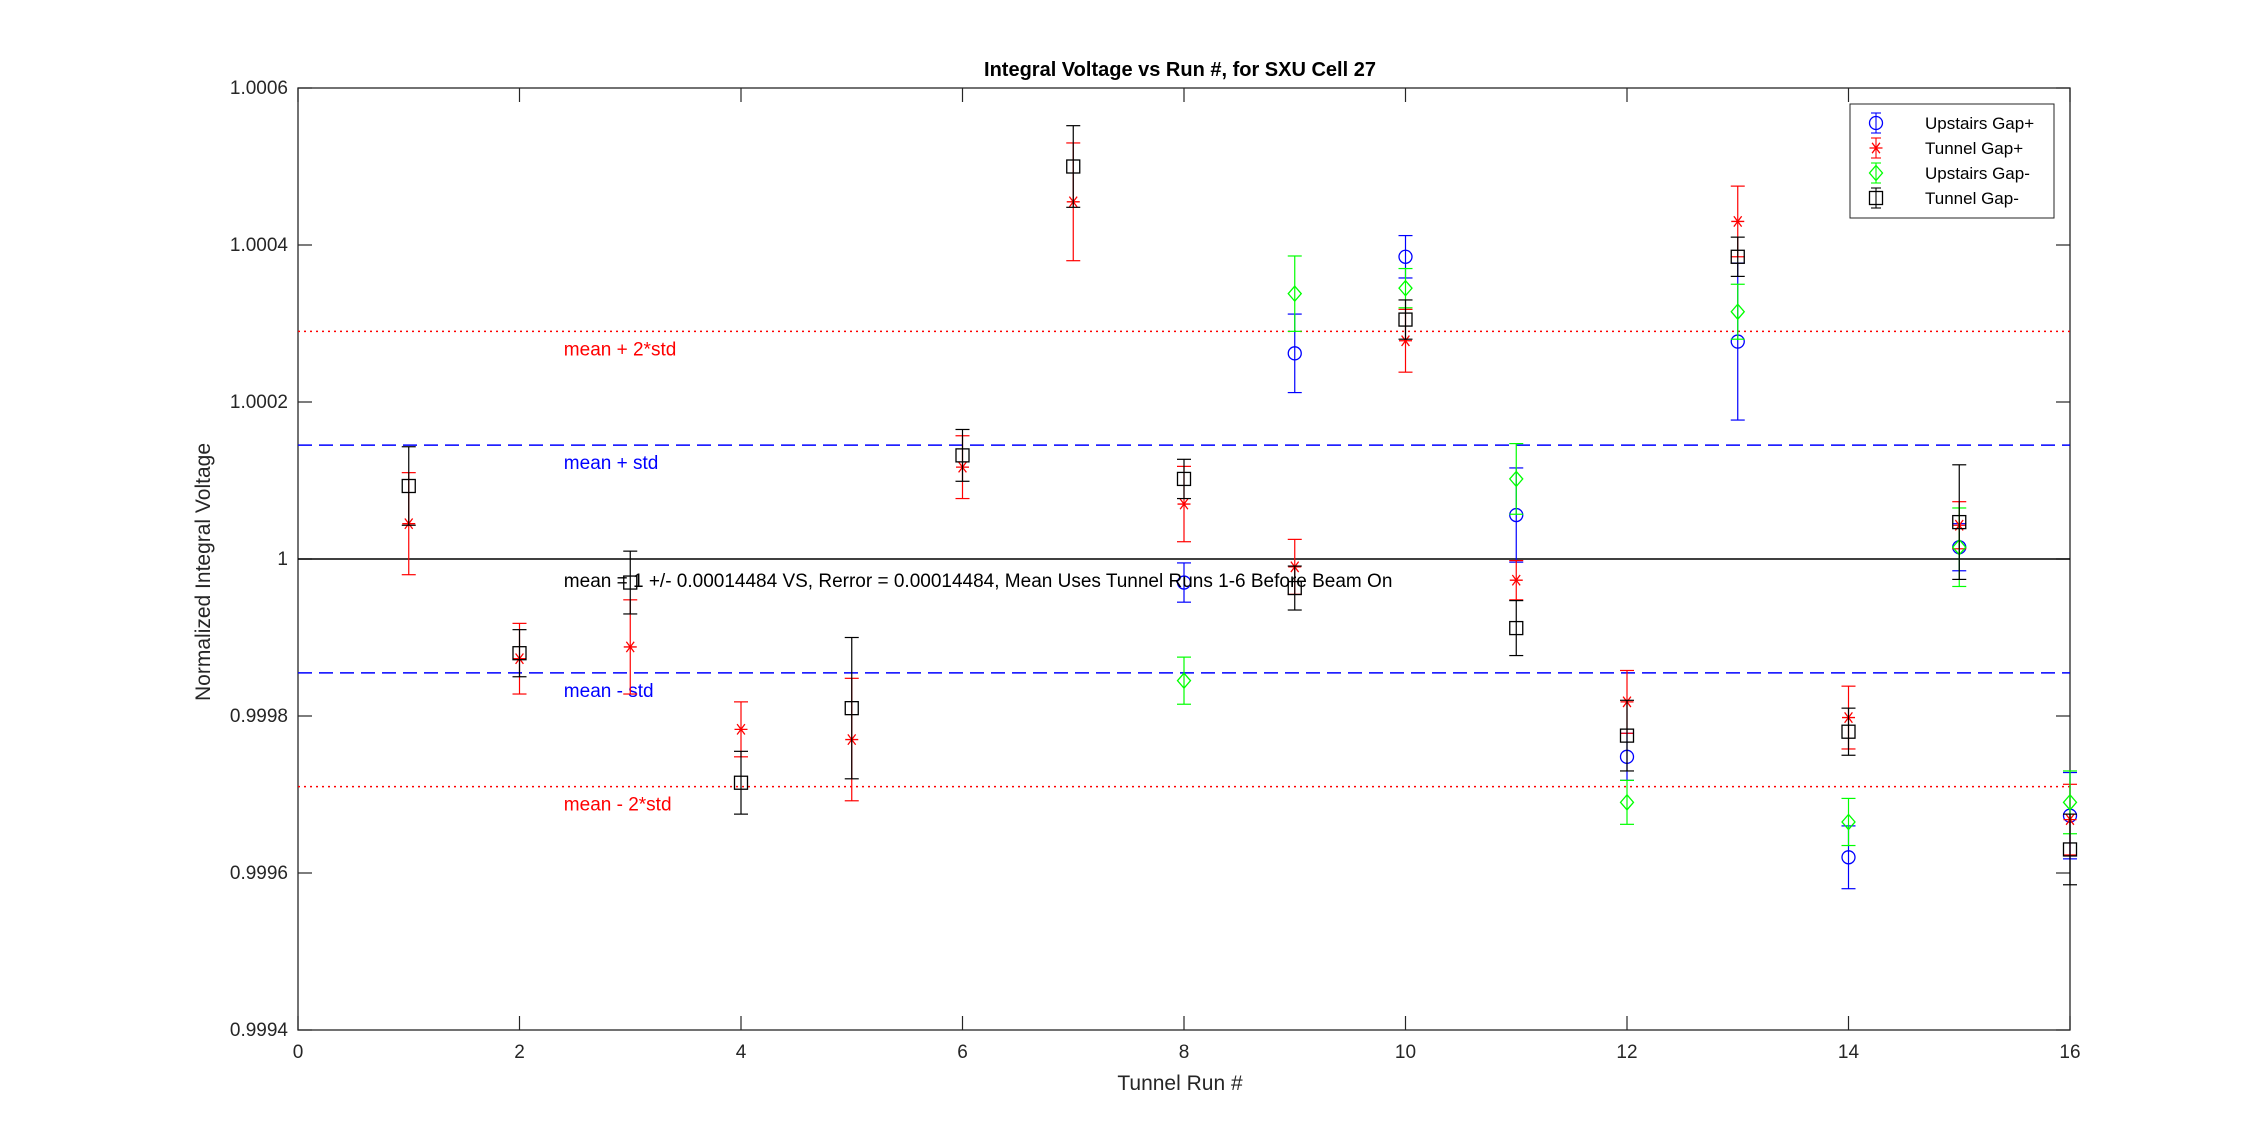 This screenshot has width=2258, height=1148. I want to click on x-tick-label: 16, so click(2069, 1052).